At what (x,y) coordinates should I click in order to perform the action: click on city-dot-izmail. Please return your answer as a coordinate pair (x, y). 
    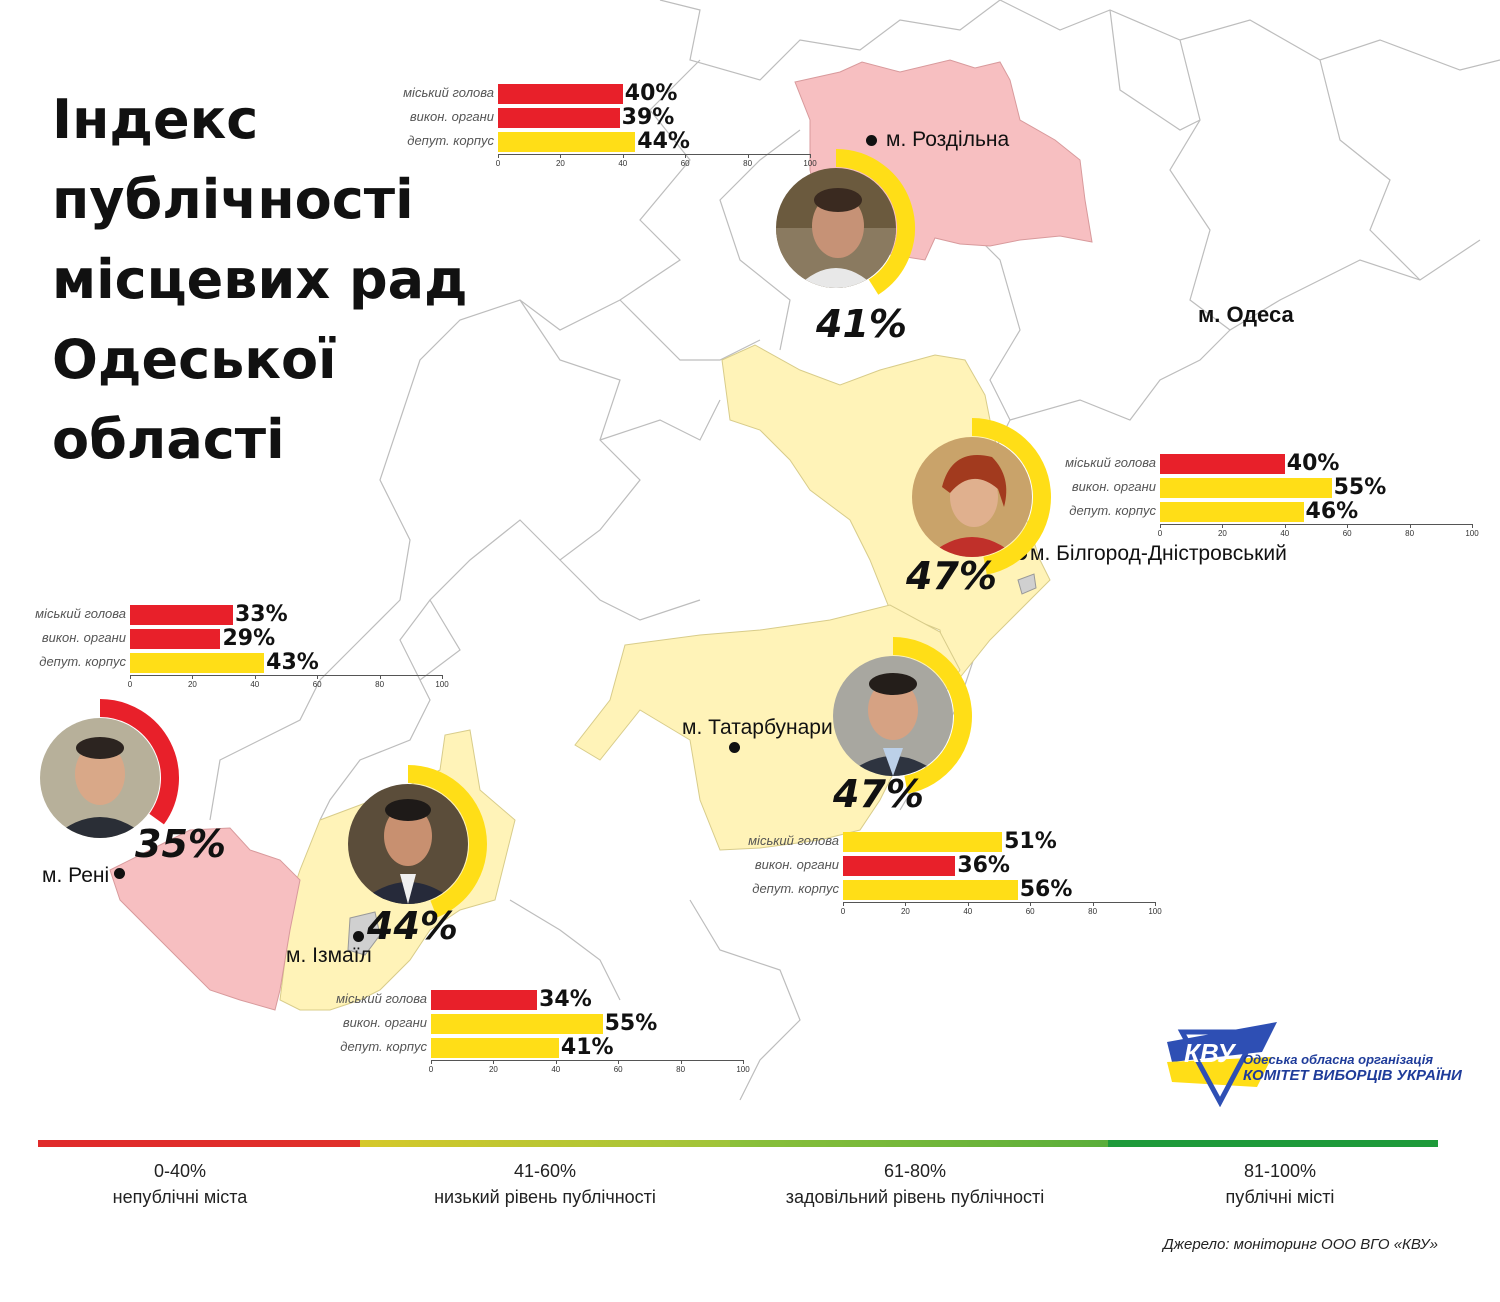
    Looking at the image, I should click on (358, 936).